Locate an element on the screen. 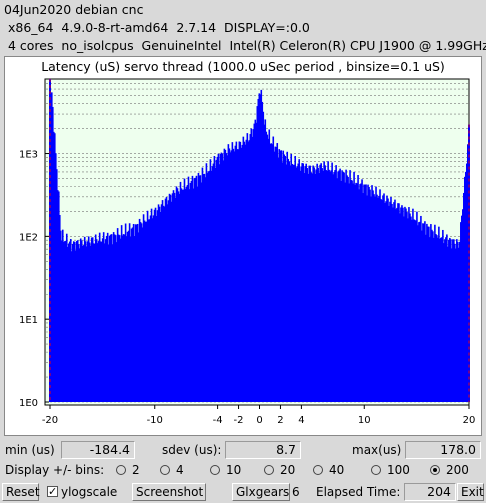 This screenshot has height=503, width=486. bins-option-2: 2 is located at coordinates (128, 470).